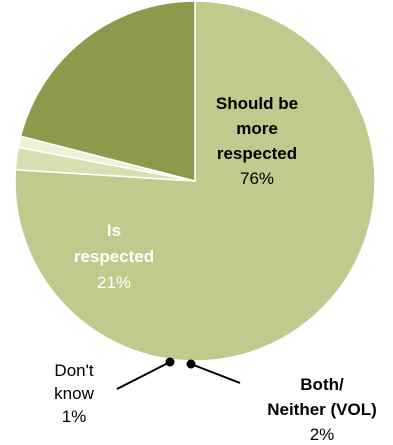 The width and height of the screenshot is (393, 445). What do you see at coordinates (191, 364) in the screenshot?
I see `leader-dot-both-neither-vol` at bounding box center [191, 364].